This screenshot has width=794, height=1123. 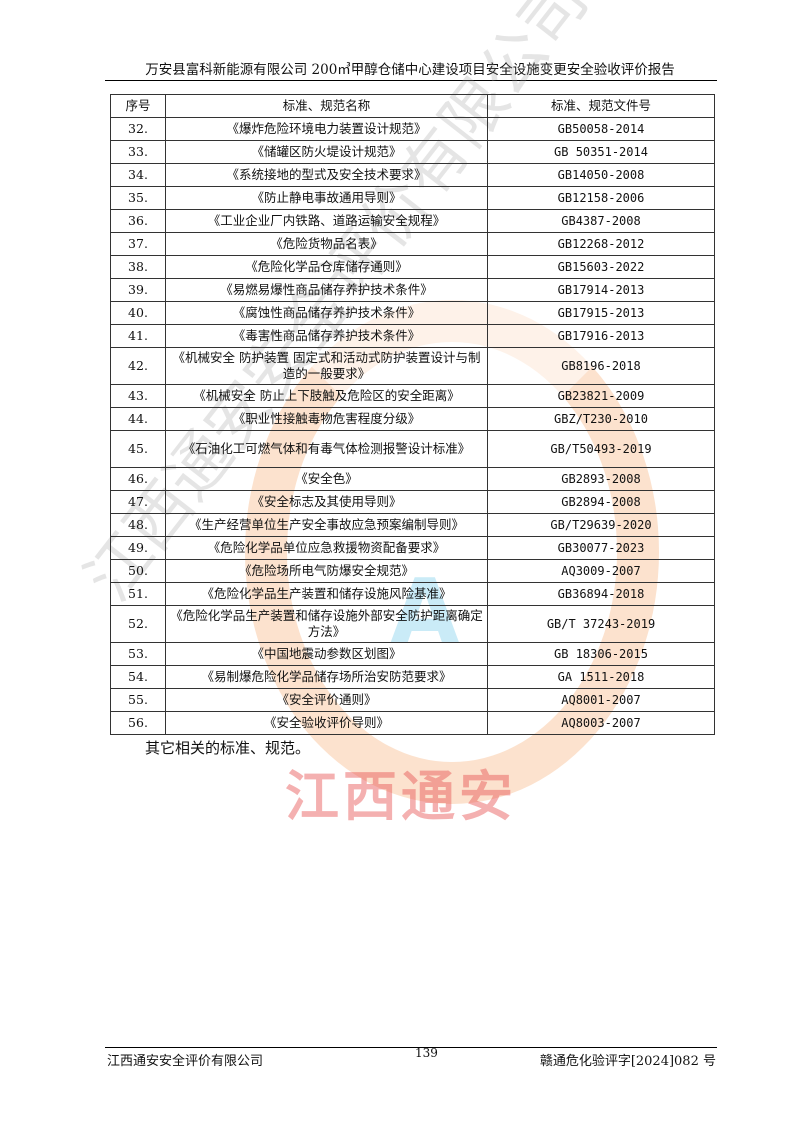 I want to click on standard-code: GB36894-2018, so click(x=601, y=594).